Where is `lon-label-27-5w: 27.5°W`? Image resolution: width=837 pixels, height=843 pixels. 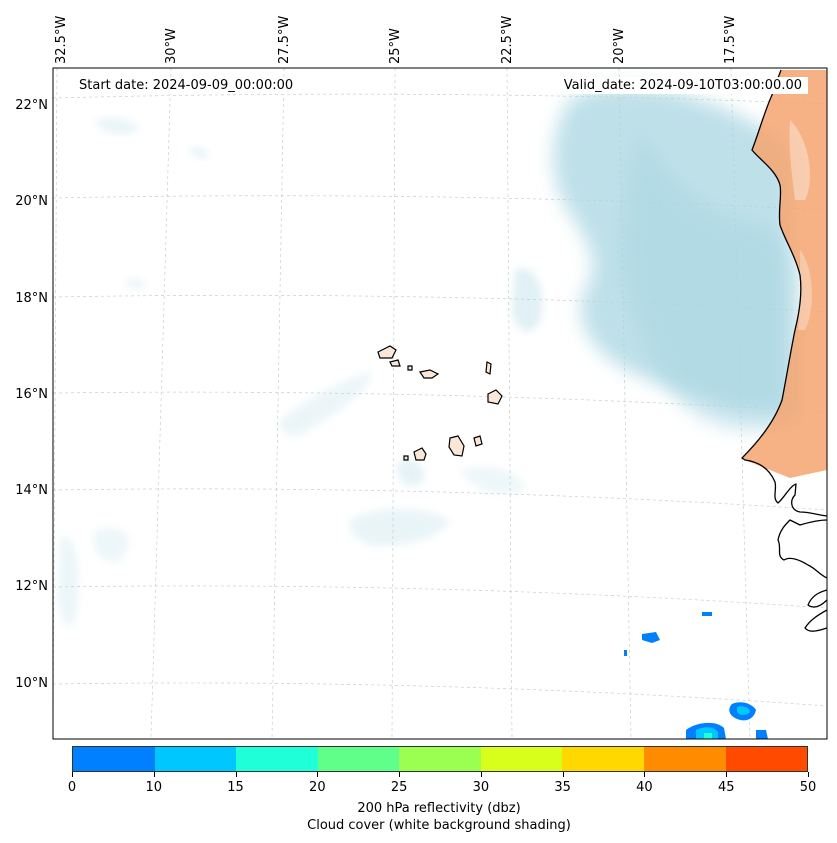
lon-label-27-5w: 27.5°W is located at coordinates (284, 39).